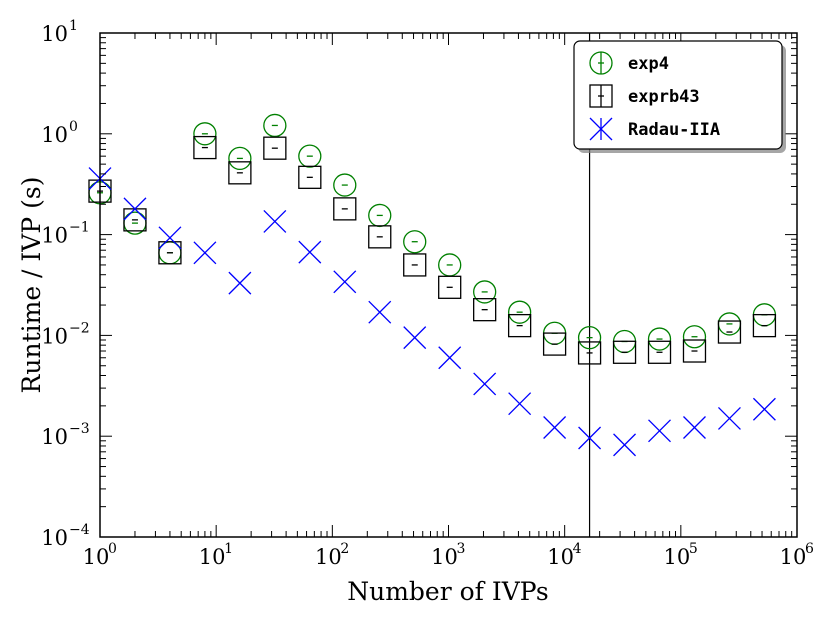 The height and width of the screenshot is (623, 830). What do you see at coordinates (448, 591) in the screenshot?
I see `x-axis-label: Number of IVPs` at bounding box center [448, 591].